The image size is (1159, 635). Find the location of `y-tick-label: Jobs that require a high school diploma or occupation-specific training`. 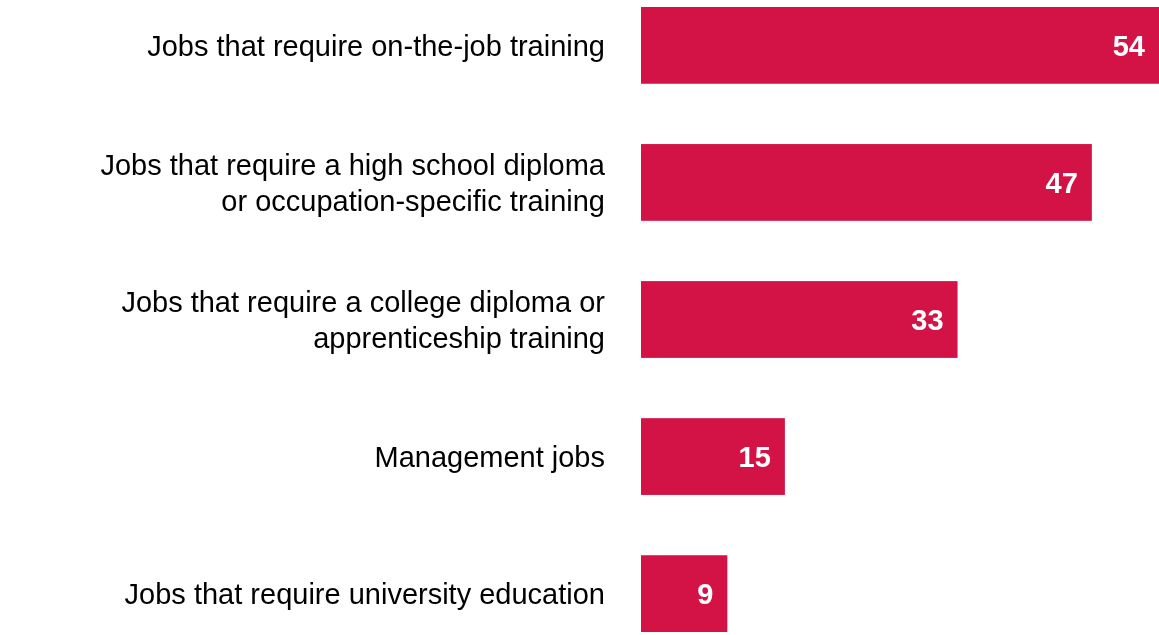

y-tick-label: Jobs that require a high school diploma or occupation-specific training is located at coordinates (353, 182).